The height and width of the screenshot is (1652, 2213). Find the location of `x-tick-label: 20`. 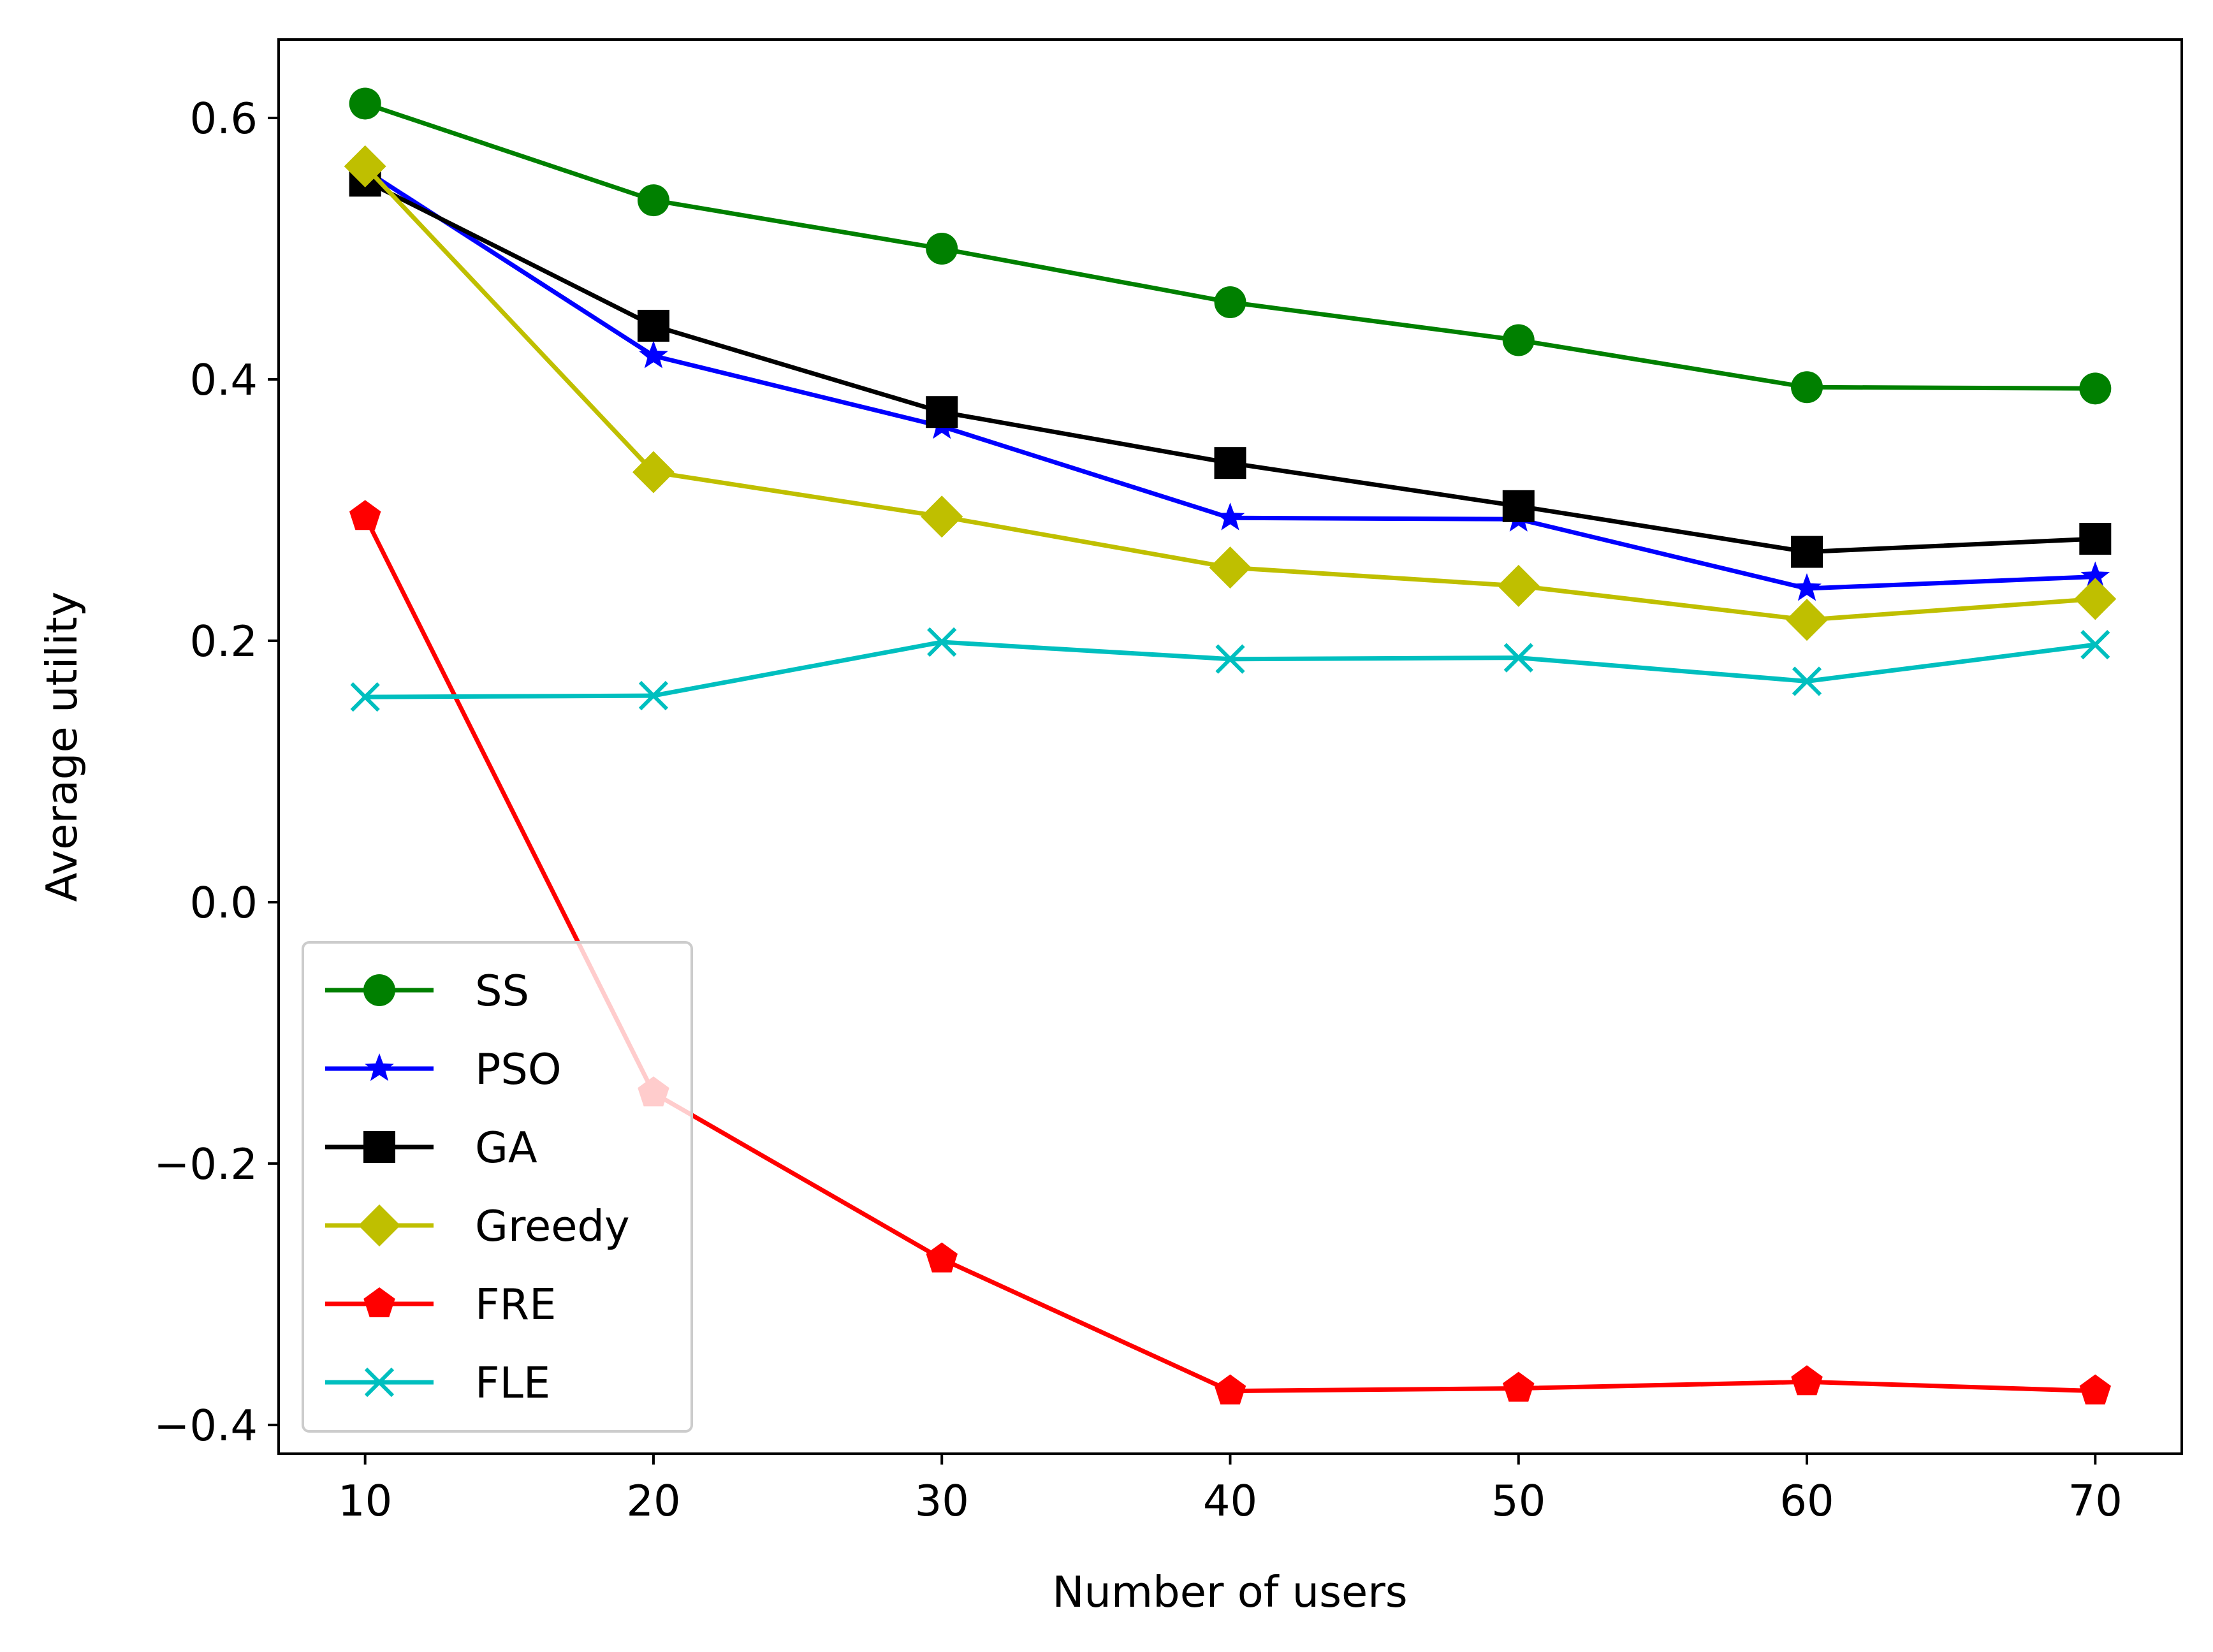

x-tick-label: 20 is located at coordinates (653, 1501).